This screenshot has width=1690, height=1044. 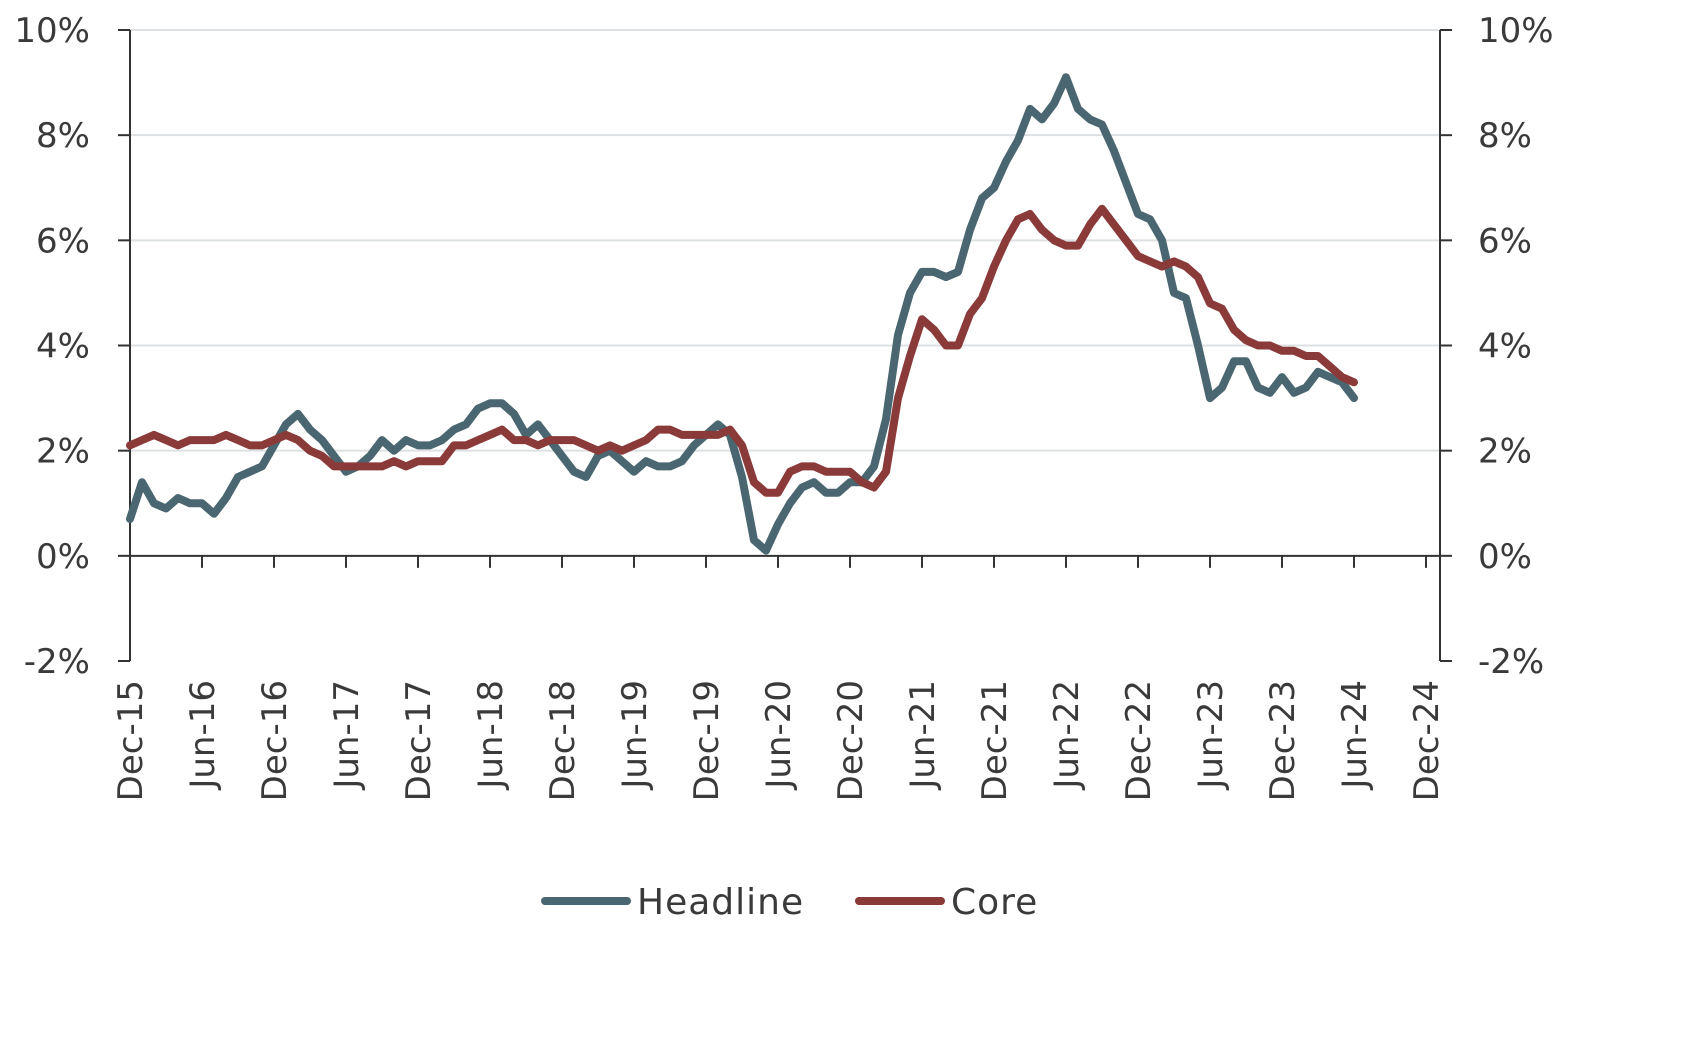 What do you see at coordinates (779, 735) in the screenshot?
I see `x-tick-label: Jun-20` at bounding box center [779, 735].